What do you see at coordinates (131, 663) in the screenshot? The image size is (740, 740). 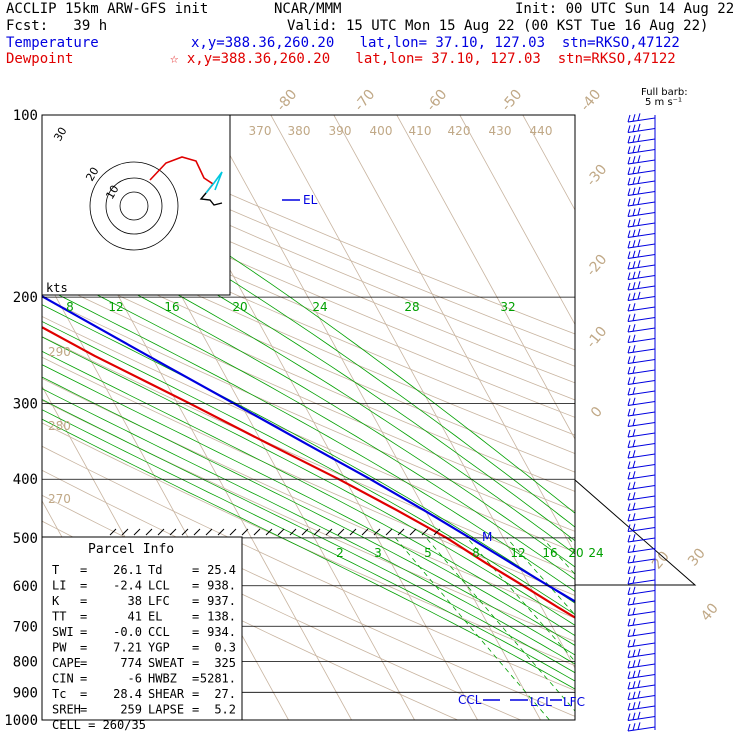 I see `parcel-value: 774` at bounding box center [131, 663].